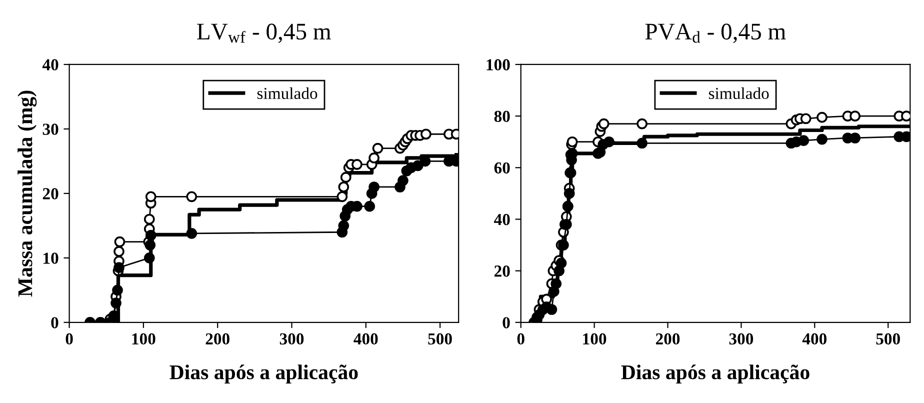 This screenshot has width=924, height=403. I want to click on y-tick-label: 10, so click(51, 258).